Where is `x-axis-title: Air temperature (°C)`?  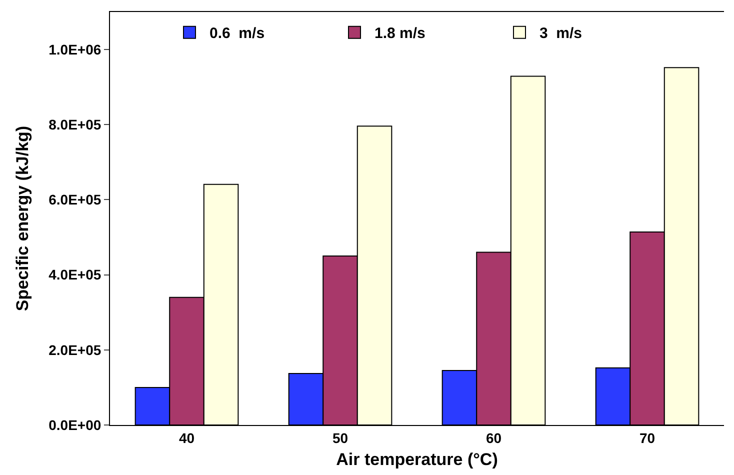
x-axis-title: Air temperature (°C) is located at coordinates (417, 460).